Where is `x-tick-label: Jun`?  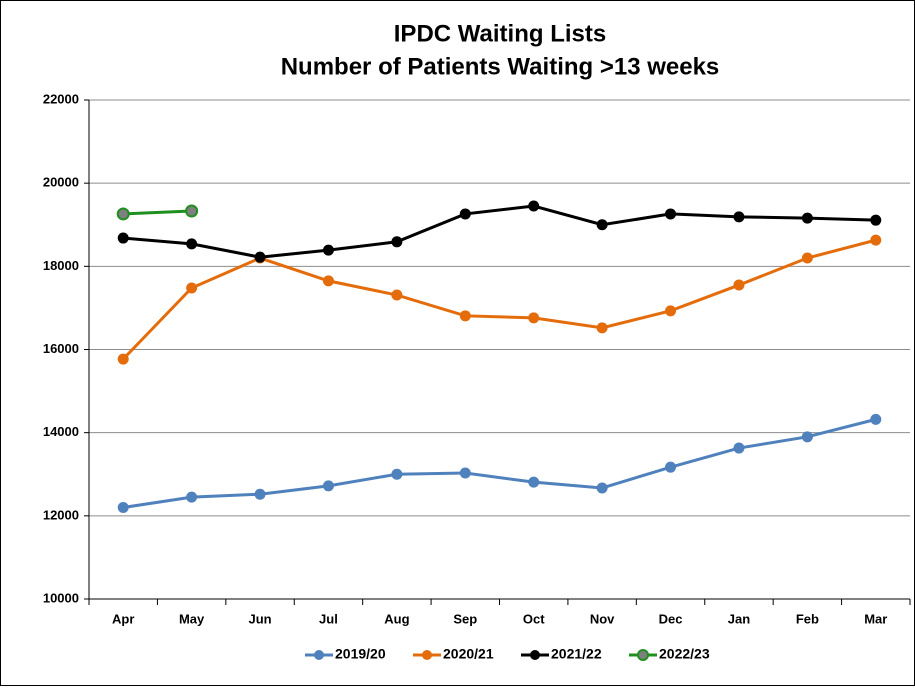 x-tick-label: Jun is located at coordinates (259, 618).